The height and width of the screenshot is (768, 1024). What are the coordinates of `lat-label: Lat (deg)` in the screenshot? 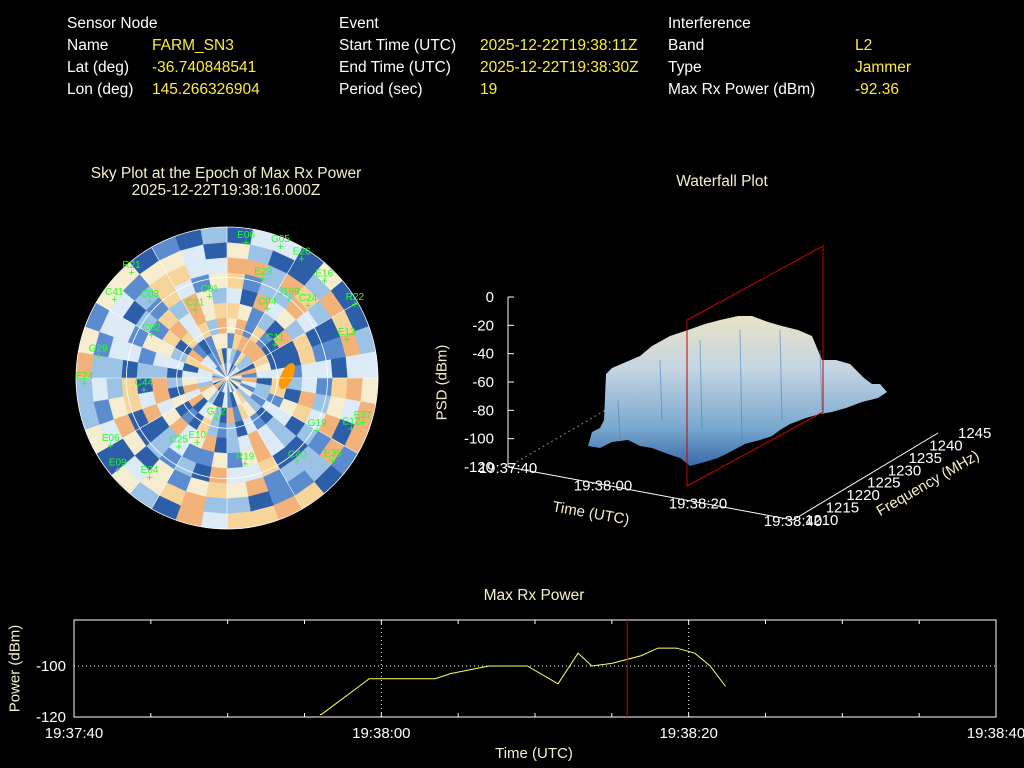 It's located at (98, 67).